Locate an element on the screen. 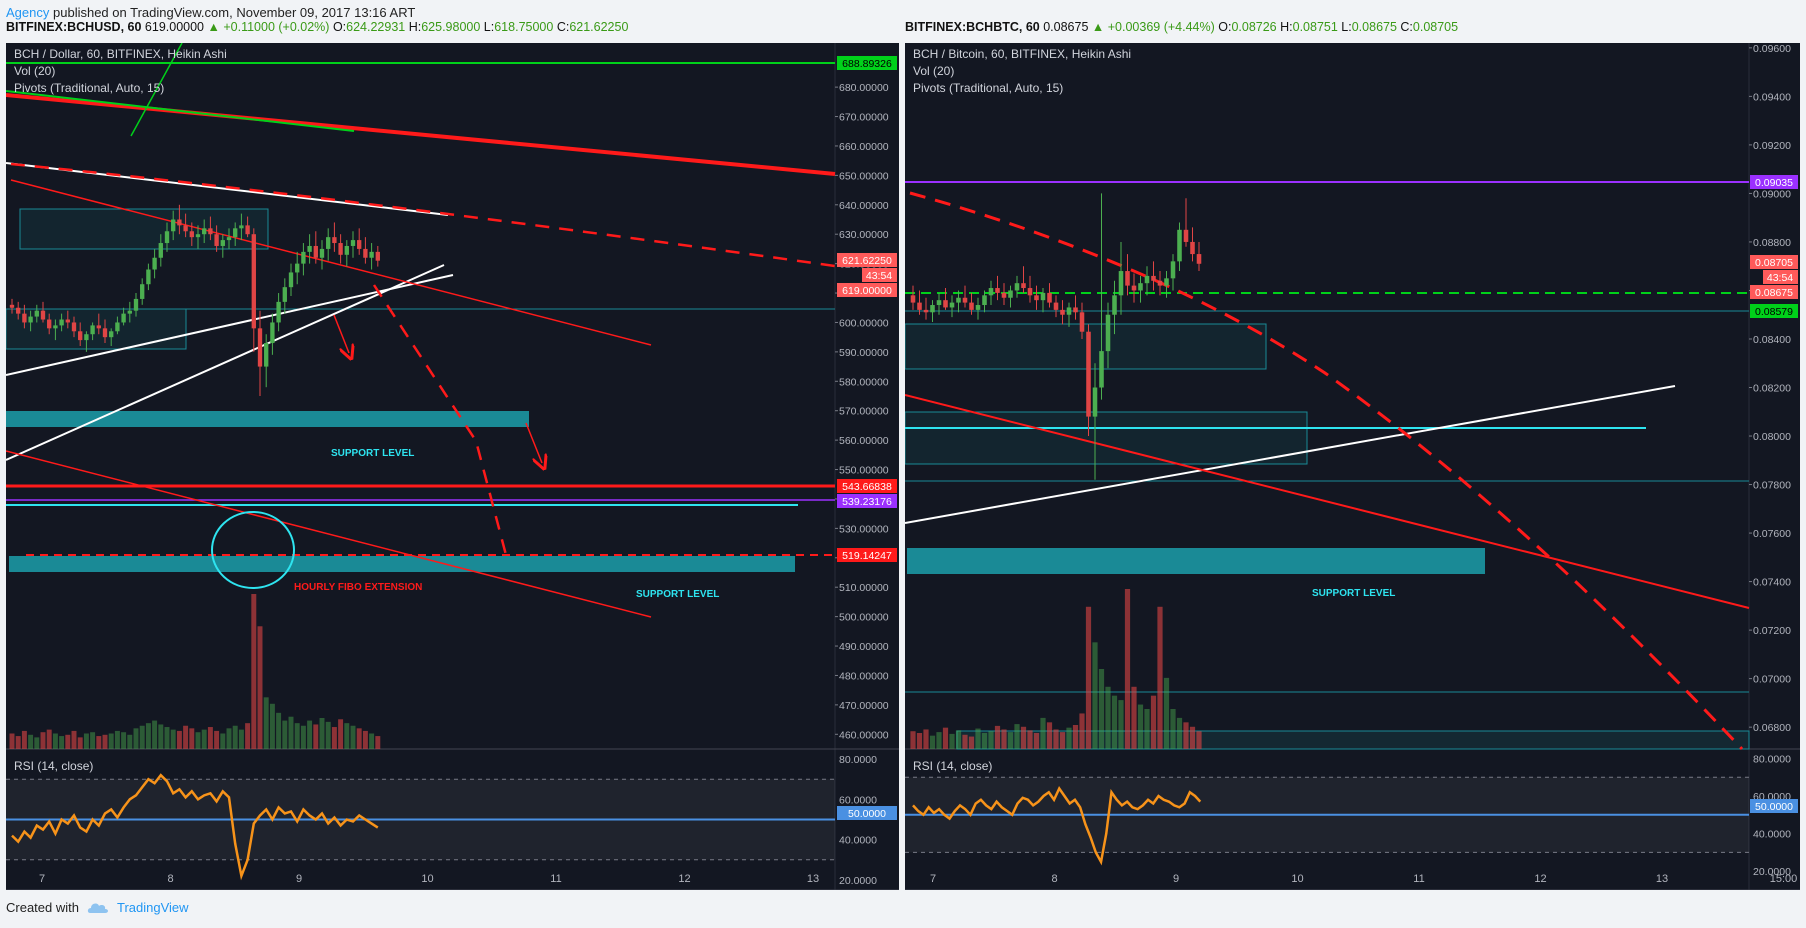 The width and height of the screenshot is (1806, 928). right-rsi-label: RSI (14, close) is located at coordinates (952, 766).